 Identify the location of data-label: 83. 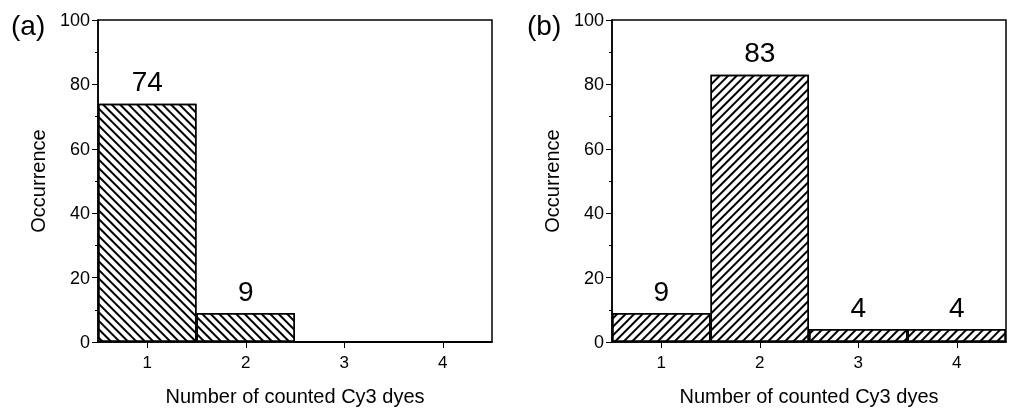
(760, 53).